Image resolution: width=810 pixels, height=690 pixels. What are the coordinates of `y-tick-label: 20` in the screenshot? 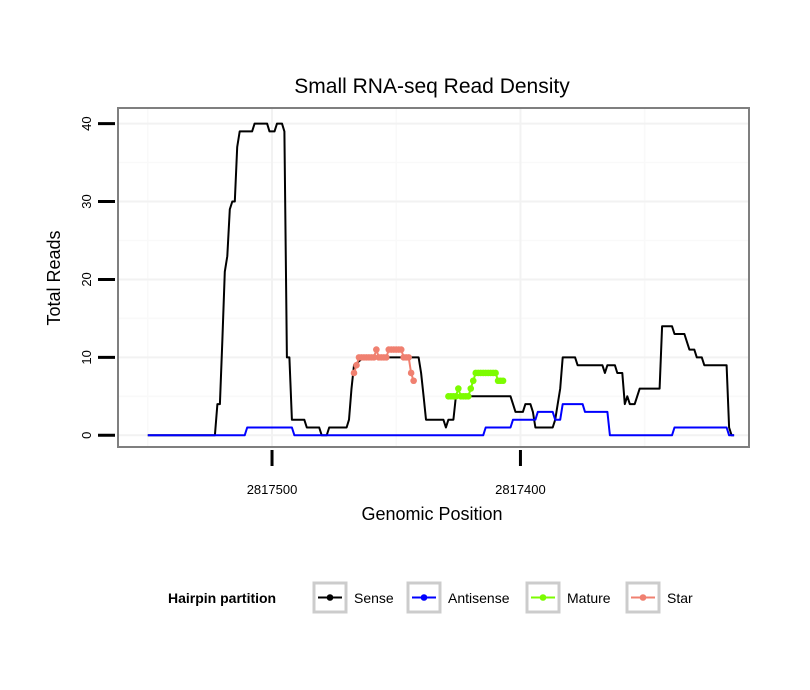 It's located at (86, 279).